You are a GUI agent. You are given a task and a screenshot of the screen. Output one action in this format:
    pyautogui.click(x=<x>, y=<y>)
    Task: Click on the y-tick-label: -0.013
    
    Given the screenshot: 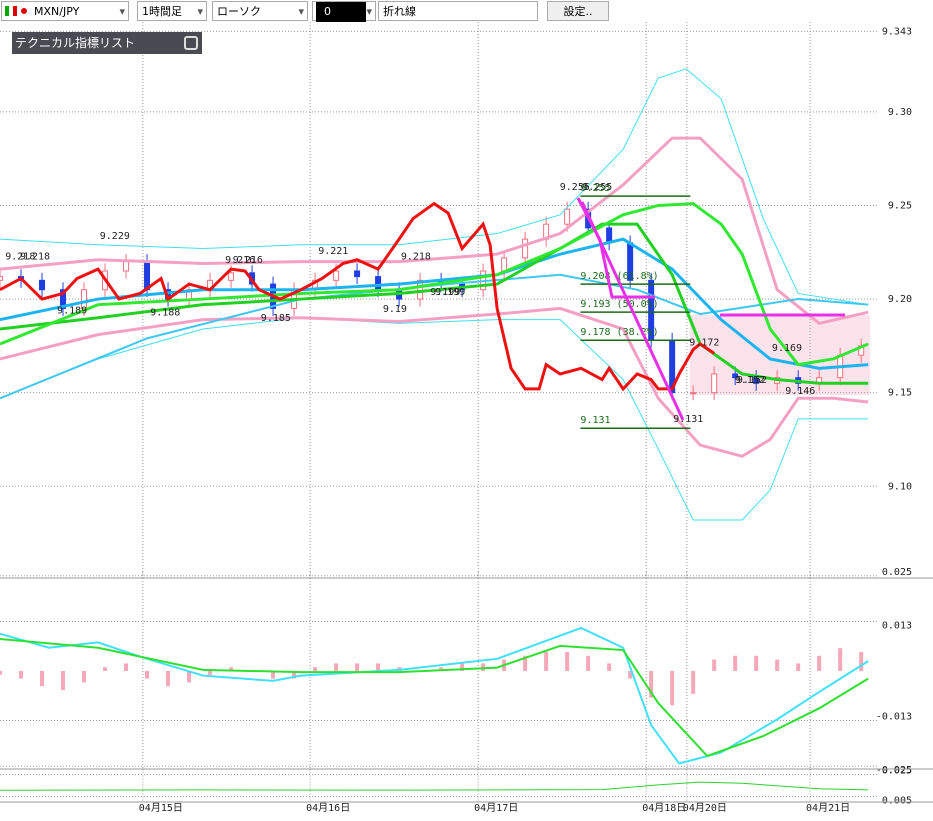 What is the action you would take?
    pyautogui.click(x=894, y=717)
    